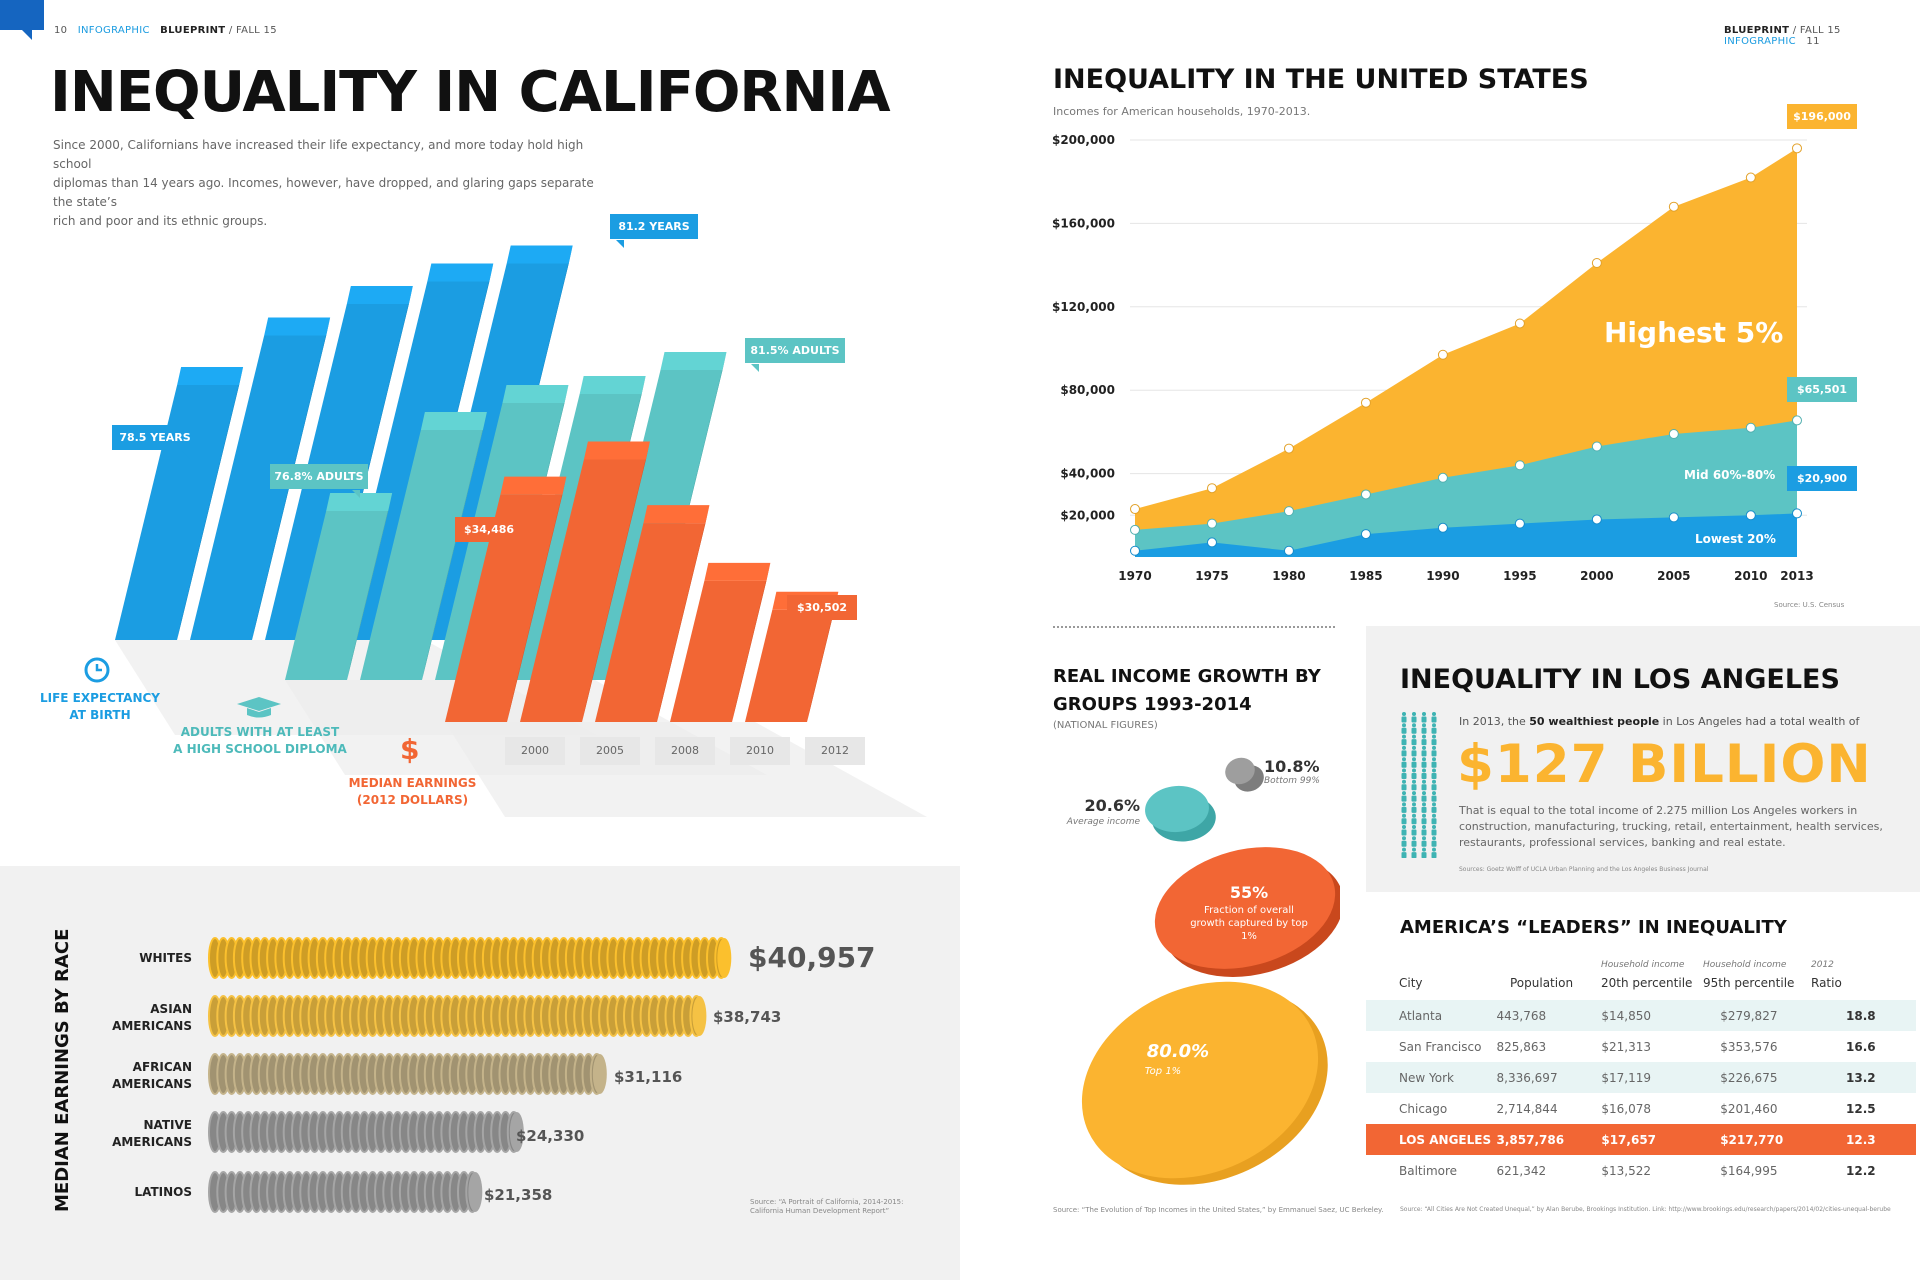 The width and height of the screenshot is (1920, 1280). Describe the element at coordinates (61, 30) in the screenshot. I see `page-number: 10` at that location.